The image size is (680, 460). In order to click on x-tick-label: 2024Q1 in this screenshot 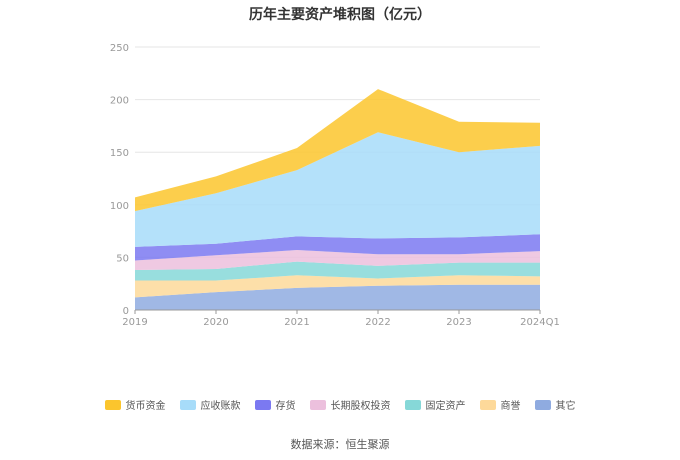, I will do `click(540, 322)`.